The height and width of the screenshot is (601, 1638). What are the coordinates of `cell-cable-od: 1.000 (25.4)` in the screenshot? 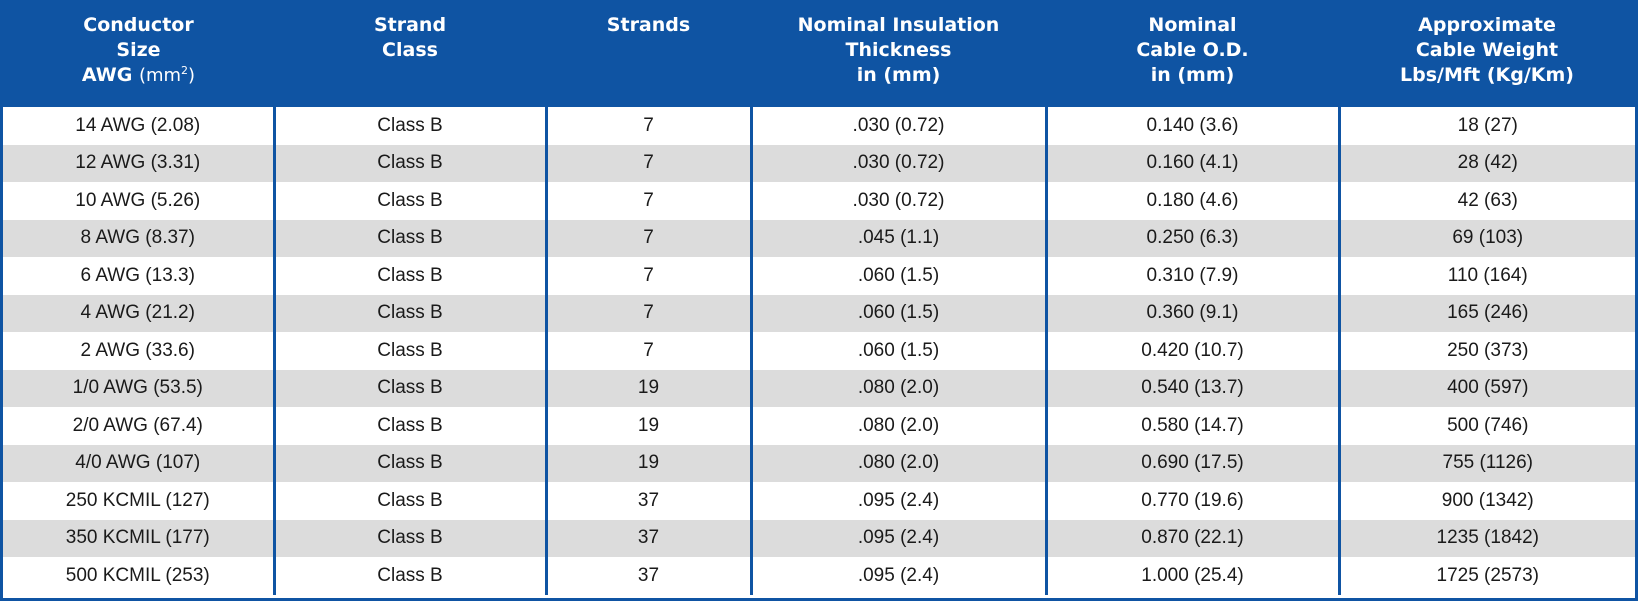 It's located at (1191, 576).